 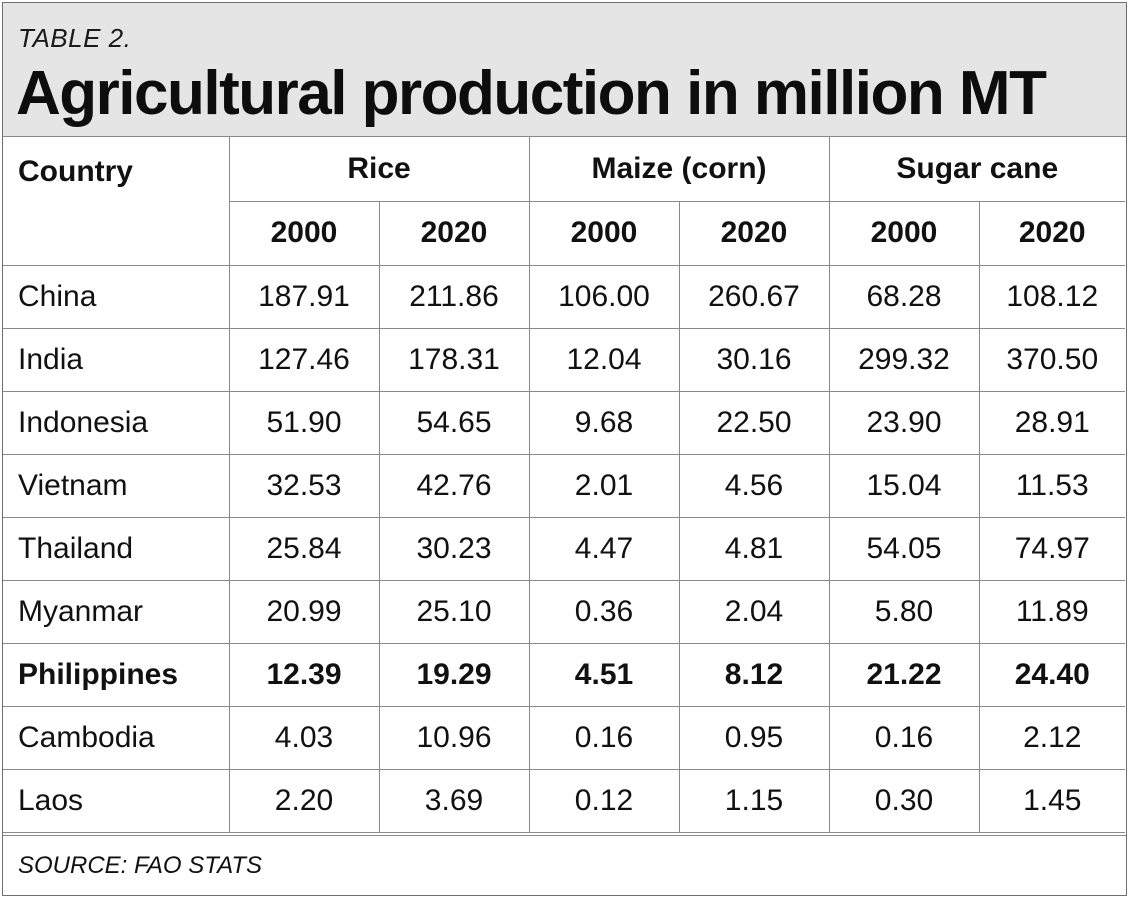 What do you see at coordinates (904, 296) in the screenshot?
I see `value-cell: 68.28` at bounding box center [904, 296].